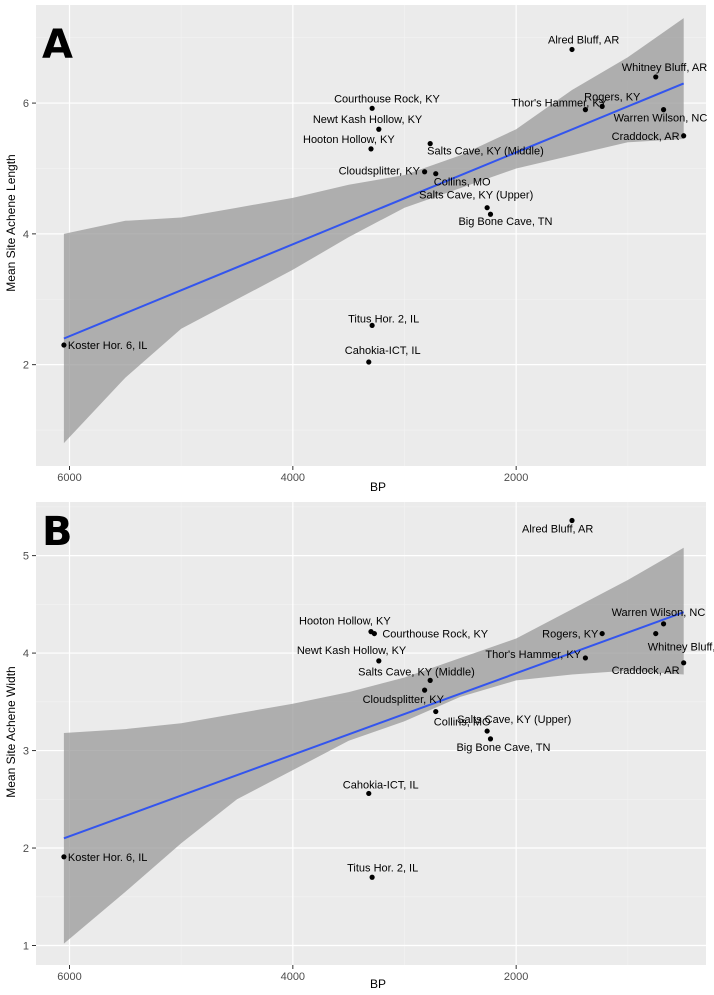 Image resolution: width=714 pixels, height=995 pixels. Describe the element at coordinates (57, 532) in the screenshot. I see `panel-letter-b: B` at that location.